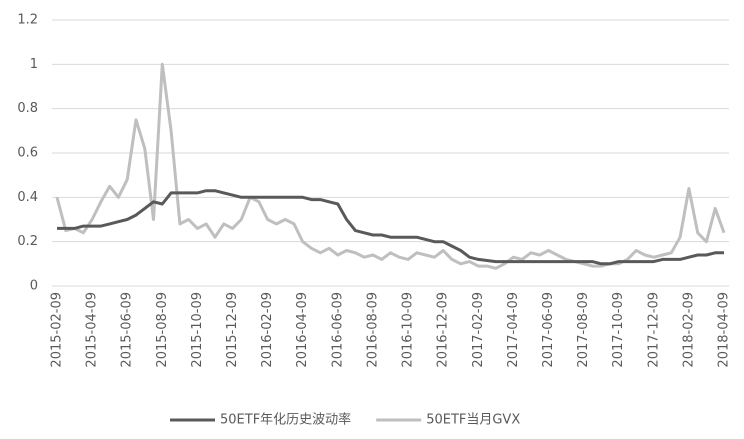 The height and width of the screenshot is (439, 744). I want to click on x-tick-label: 2015-10-09, so click(197, 330).